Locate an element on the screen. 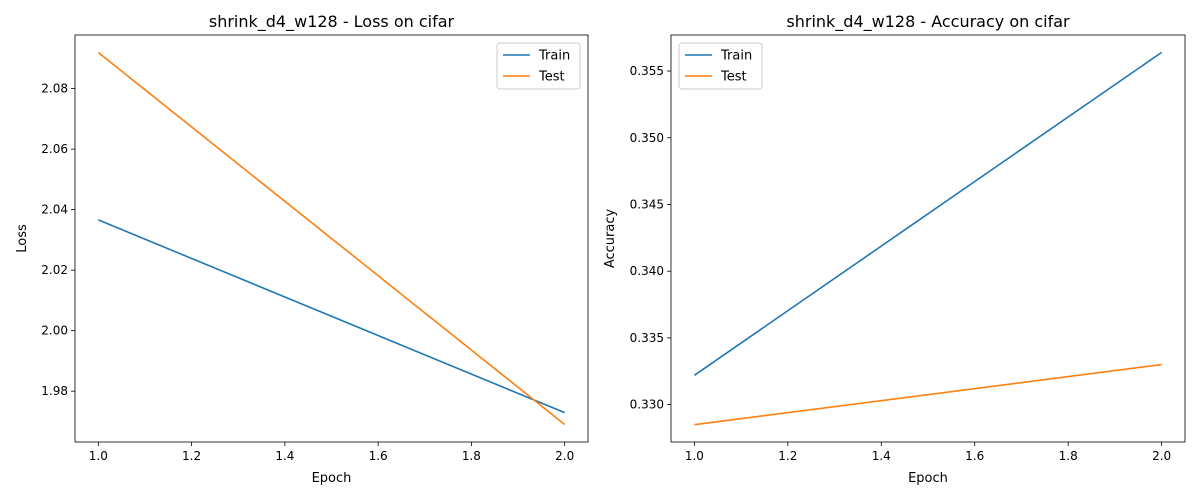  y-tick-label: 2.04 is located at coordinates (54, 210).